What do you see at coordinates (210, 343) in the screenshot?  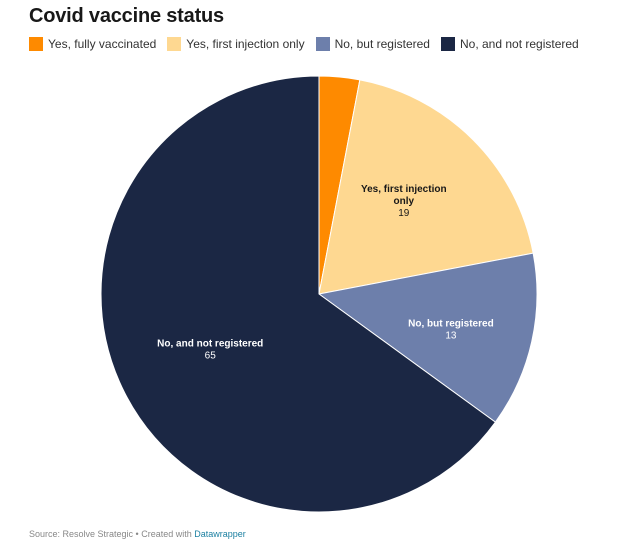 I see `slice-category-label: No, and not registered` at bounding box center [210, 343].